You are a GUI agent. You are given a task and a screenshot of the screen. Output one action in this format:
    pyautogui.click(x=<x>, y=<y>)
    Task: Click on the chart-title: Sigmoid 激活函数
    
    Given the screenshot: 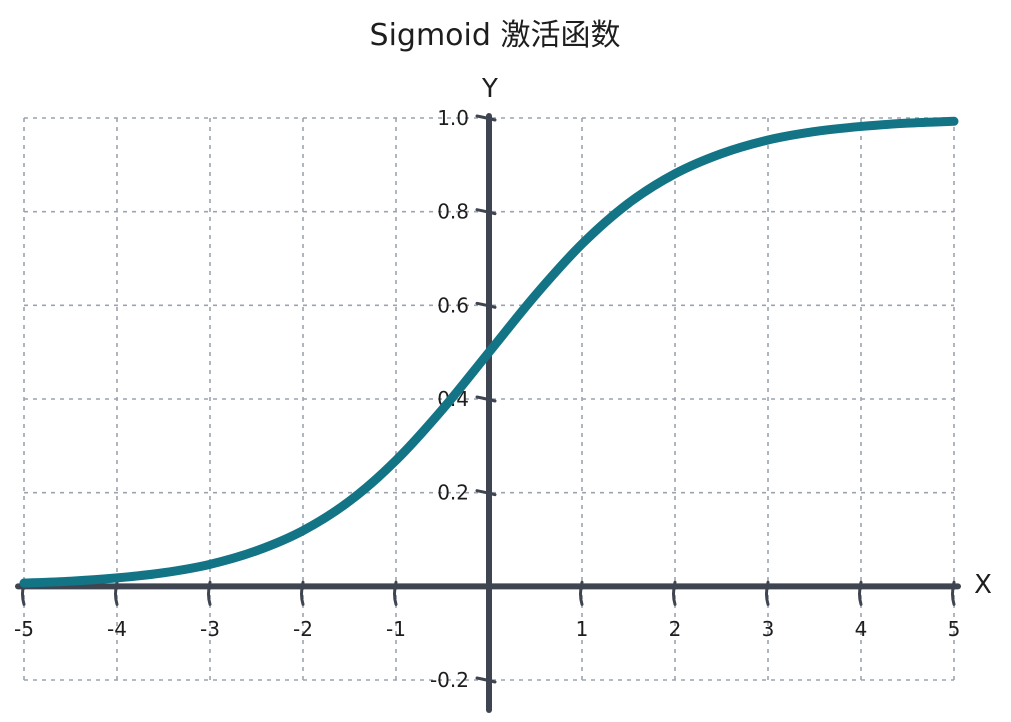 What is the action you would take?
    pyautogui.click(x=495, y=35)
    